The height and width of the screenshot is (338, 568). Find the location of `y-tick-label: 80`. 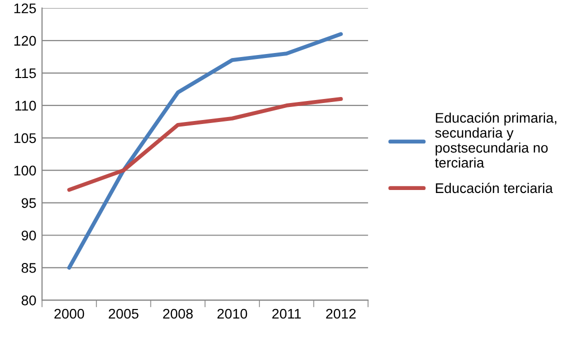

y-tick-label: 80 is located at coordinates (29, 300).